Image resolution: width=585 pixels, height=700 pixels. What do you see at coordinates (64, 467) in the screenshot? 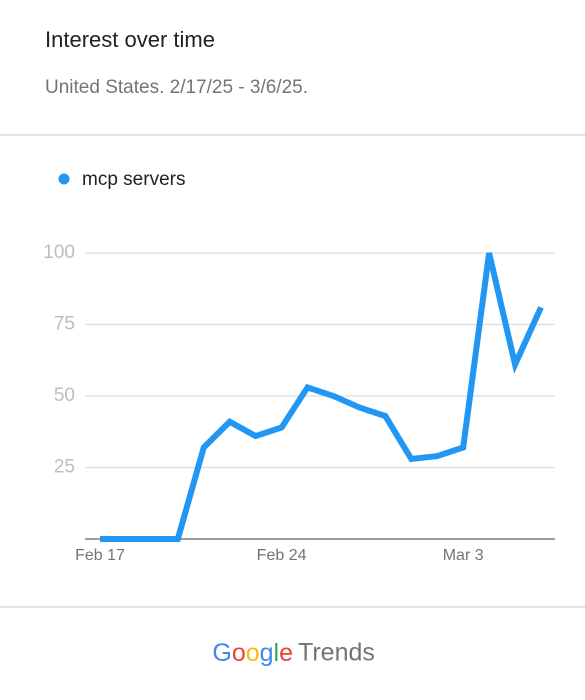
I see `y-tick-label: 25` at bounding box center [64, 467].